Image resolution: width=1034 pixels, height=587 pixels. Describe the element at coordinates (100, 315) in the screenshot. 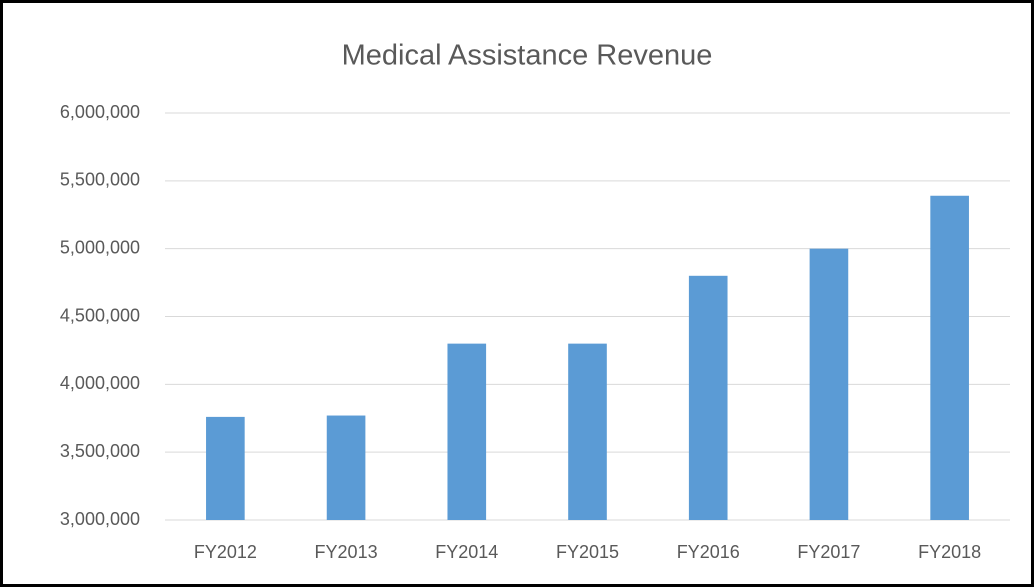

I see `y-tick-label: 4,500,000` at that location.